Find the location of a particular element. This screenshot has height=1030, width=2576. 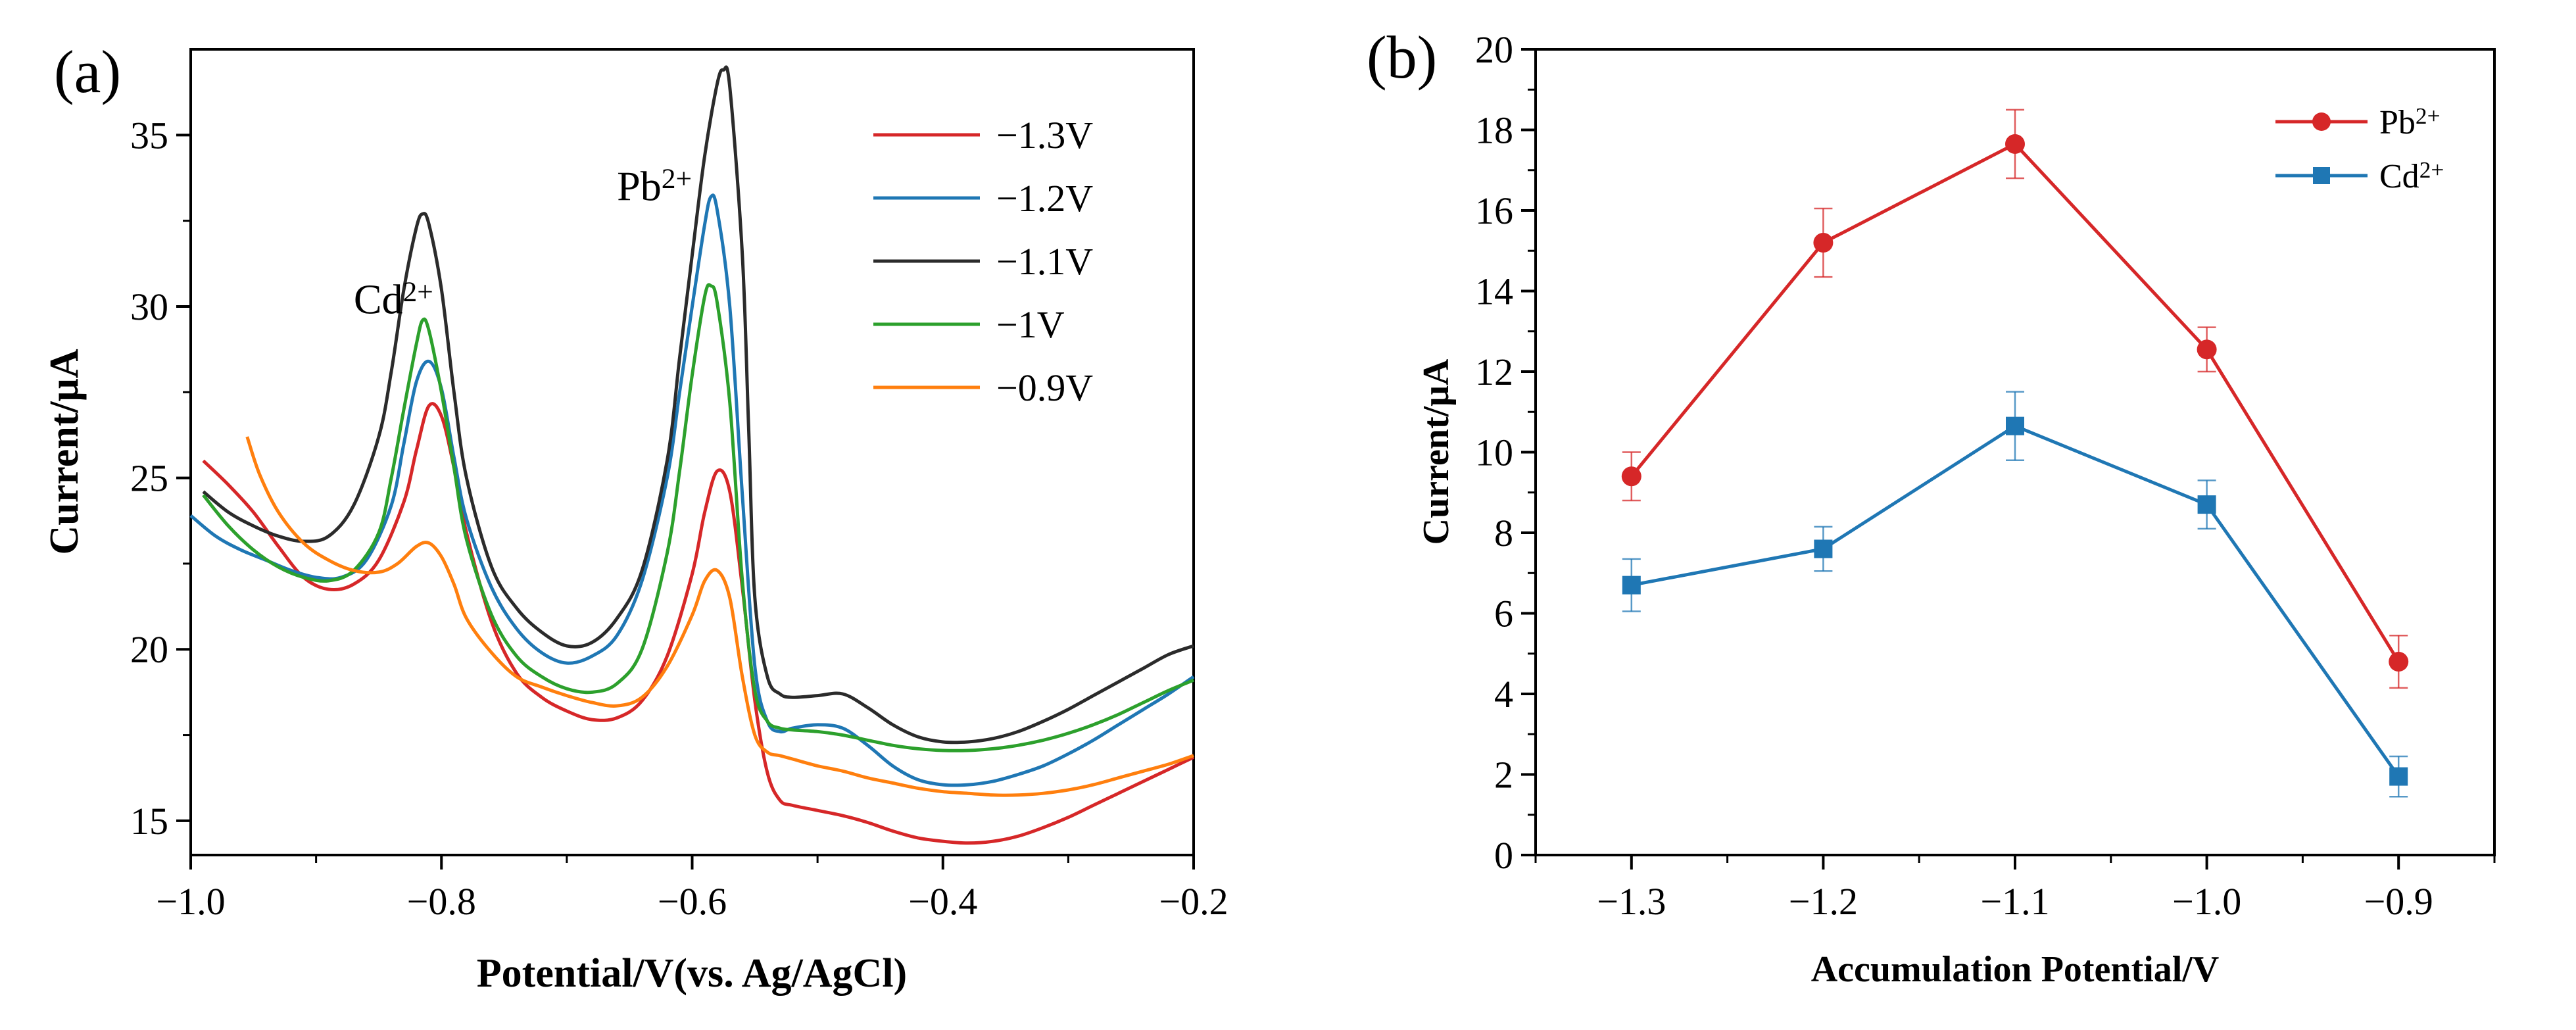

y-tick-label: 18 is located at coordinates (1494, 130).